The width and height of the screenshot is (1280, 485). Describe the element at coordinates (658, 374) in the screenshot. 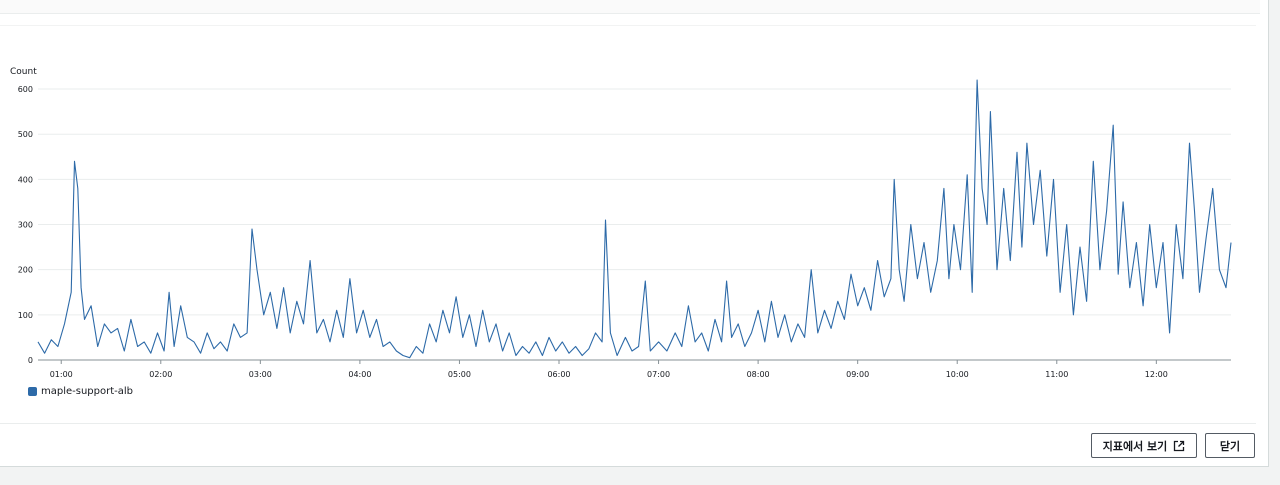

I see `x-tick-label: 07:00` at that location.